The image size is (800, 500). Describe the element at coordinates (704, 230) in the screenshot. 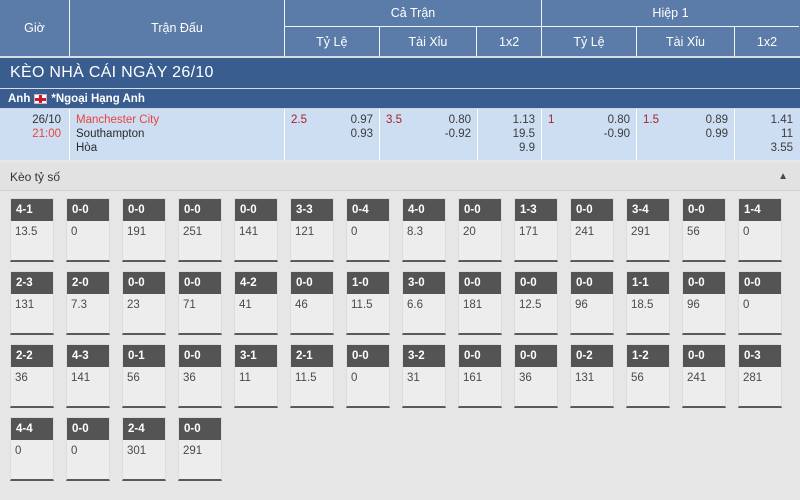

I see `correct-score-cell: 0-0 56` at that location.